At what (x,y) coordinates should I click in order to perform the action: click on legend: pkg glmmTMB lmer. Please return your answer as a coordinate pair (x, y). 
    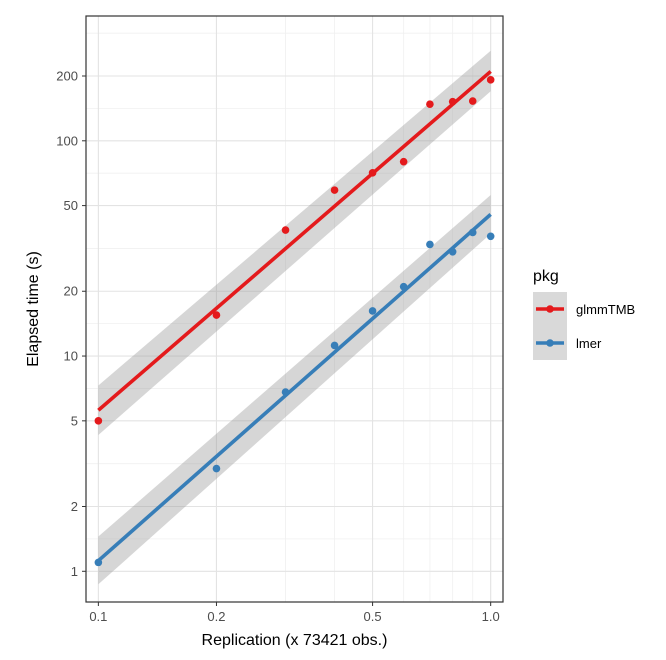
    Looking at the image, I should click on (584, 314).